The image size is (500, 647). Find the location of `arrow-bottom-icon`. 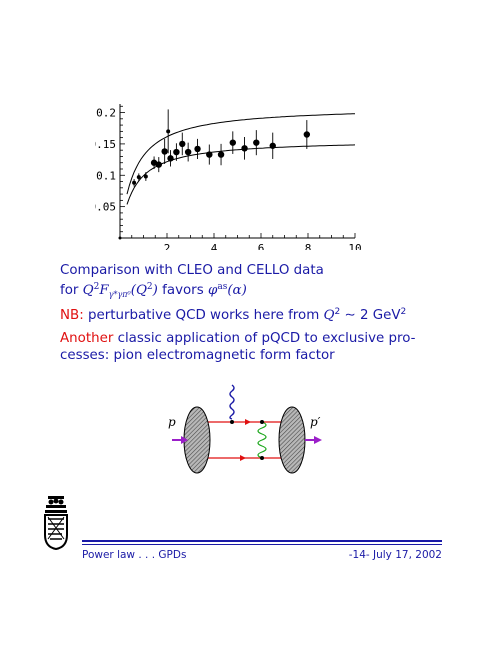

arrow-bottom-icon is located at coordinates (243, 458).